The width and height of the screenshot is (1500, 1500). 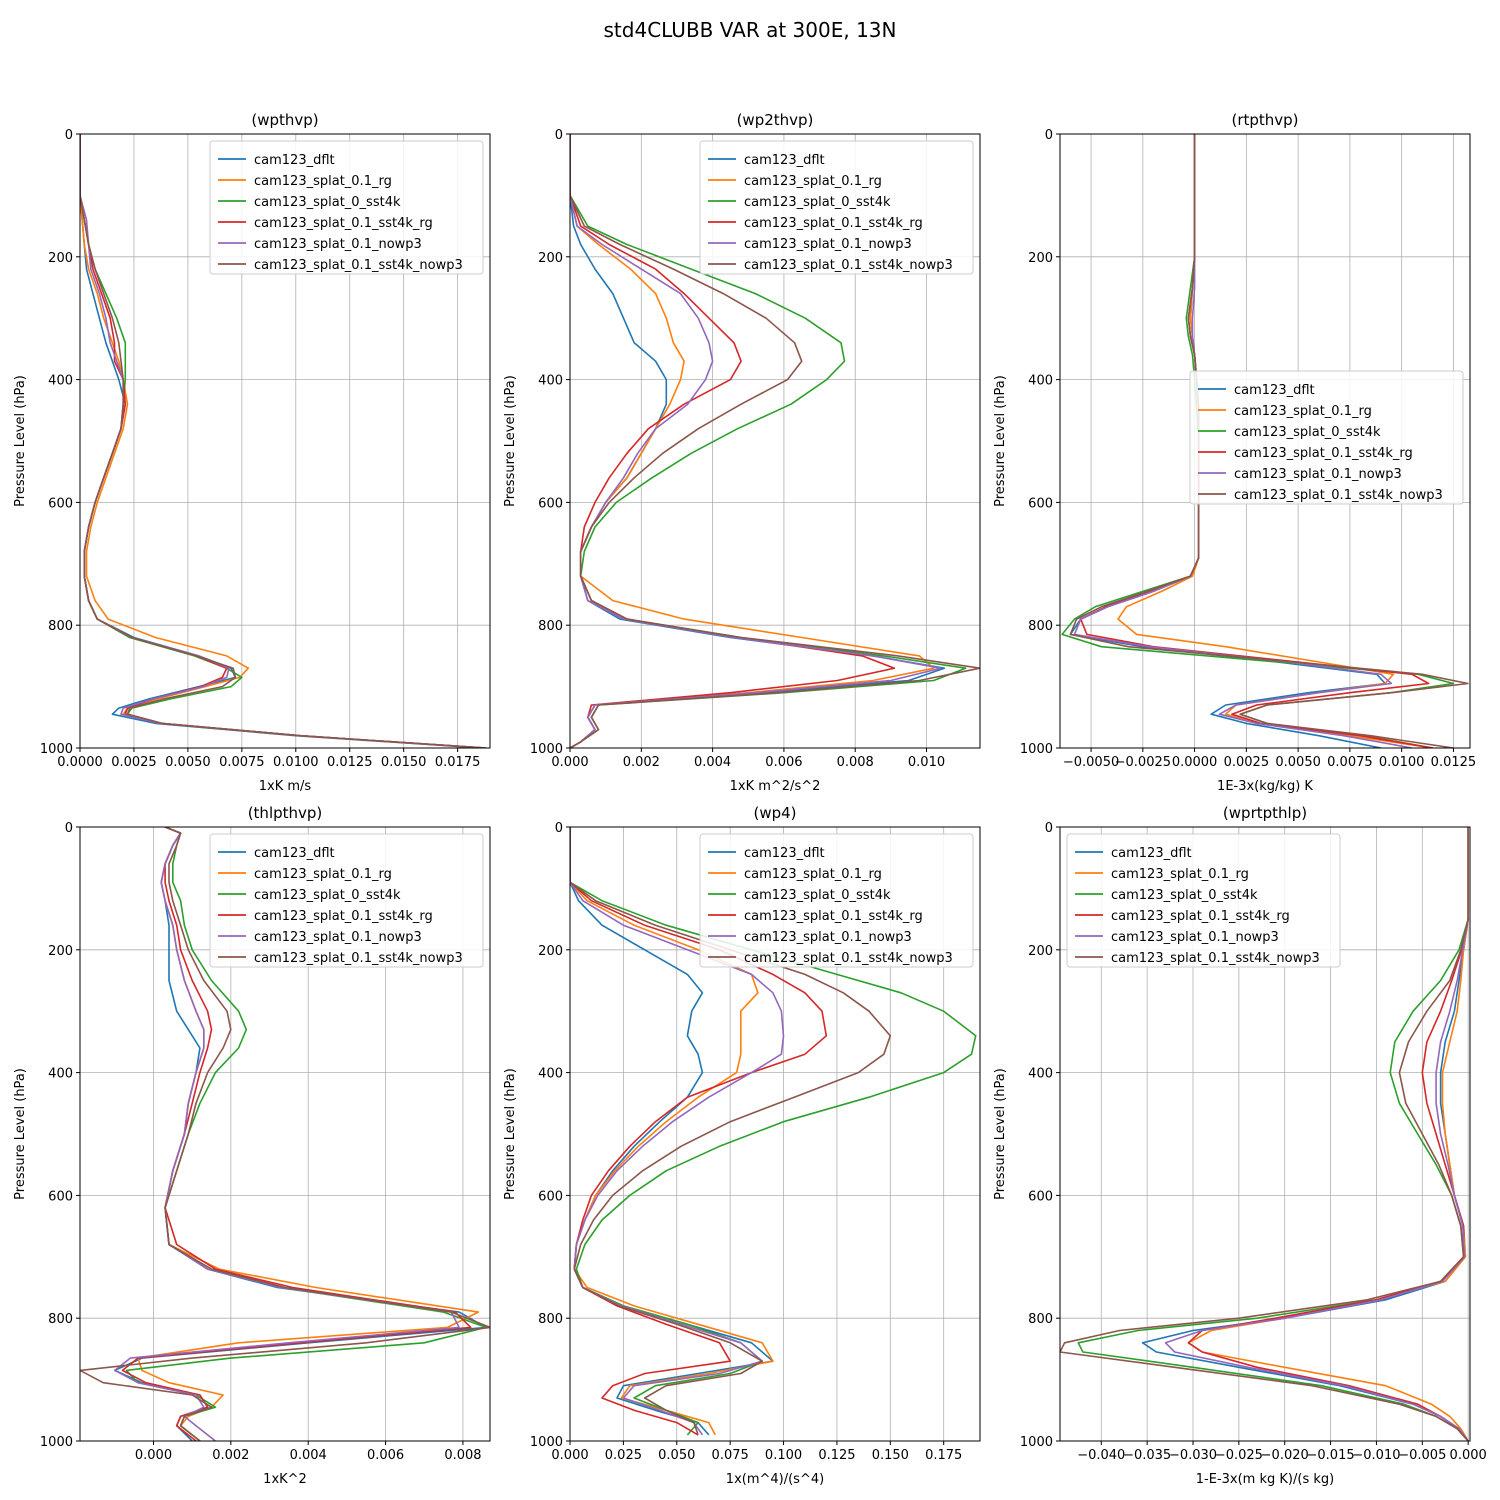 What do you see at coordinates (1331, 1455) in the screenshot?
I see `x-tick-label: −0.015` at bounding box center [1331, 1455].